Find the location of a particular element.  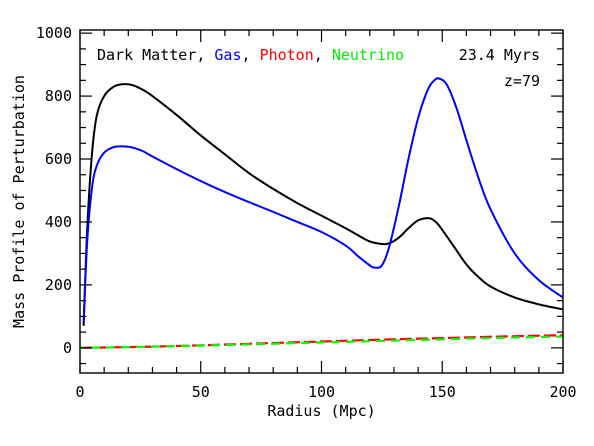

y-axis-title: Mass Profile of Perturbation is located at coordinates (19, 201).